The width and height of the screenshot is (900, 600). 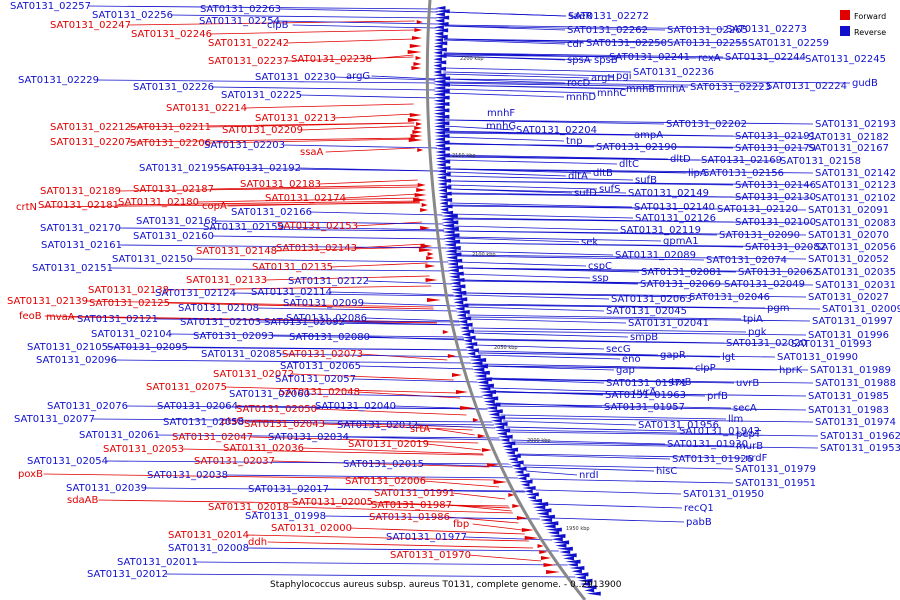 I want to click on reverse-gene-label: SAT0131_02046, so click(x=729, y=297).